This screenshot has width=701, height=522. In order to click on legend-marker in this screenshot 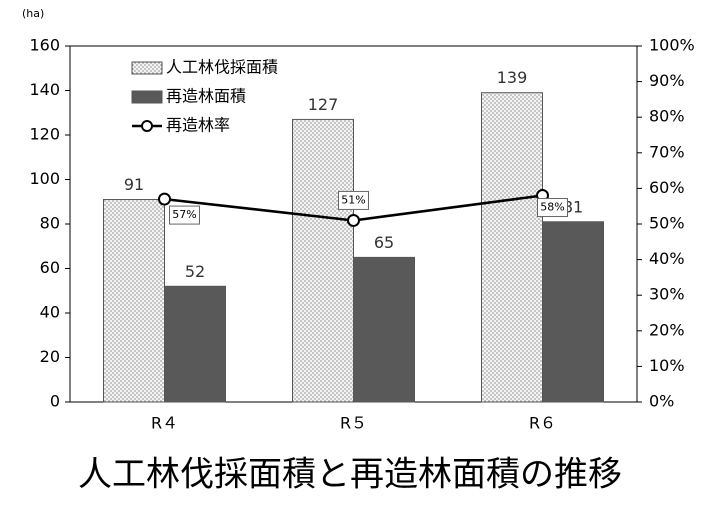, I will do `click(147, 126)`.